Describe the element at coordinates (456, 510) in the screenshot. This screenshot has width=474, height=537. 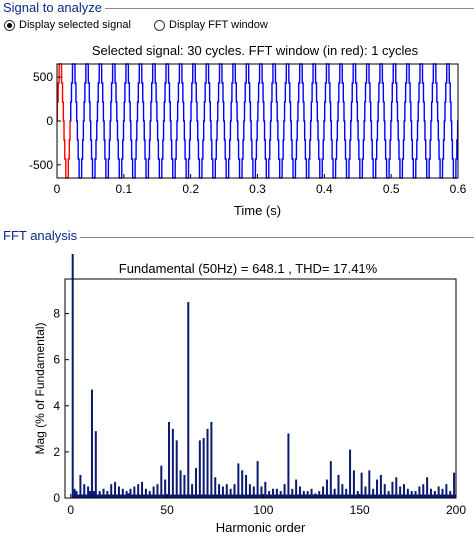
I see `fft-x-tick-label: 200` at that location.